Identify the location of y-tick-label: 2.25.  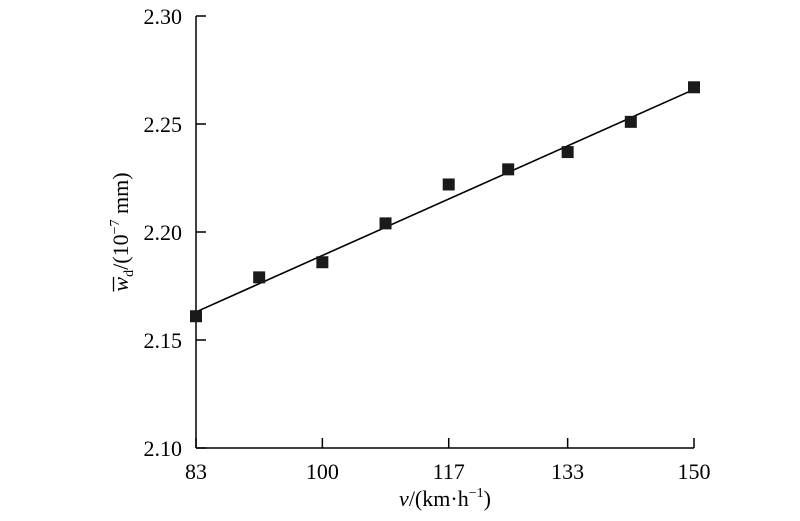
(163, 124).